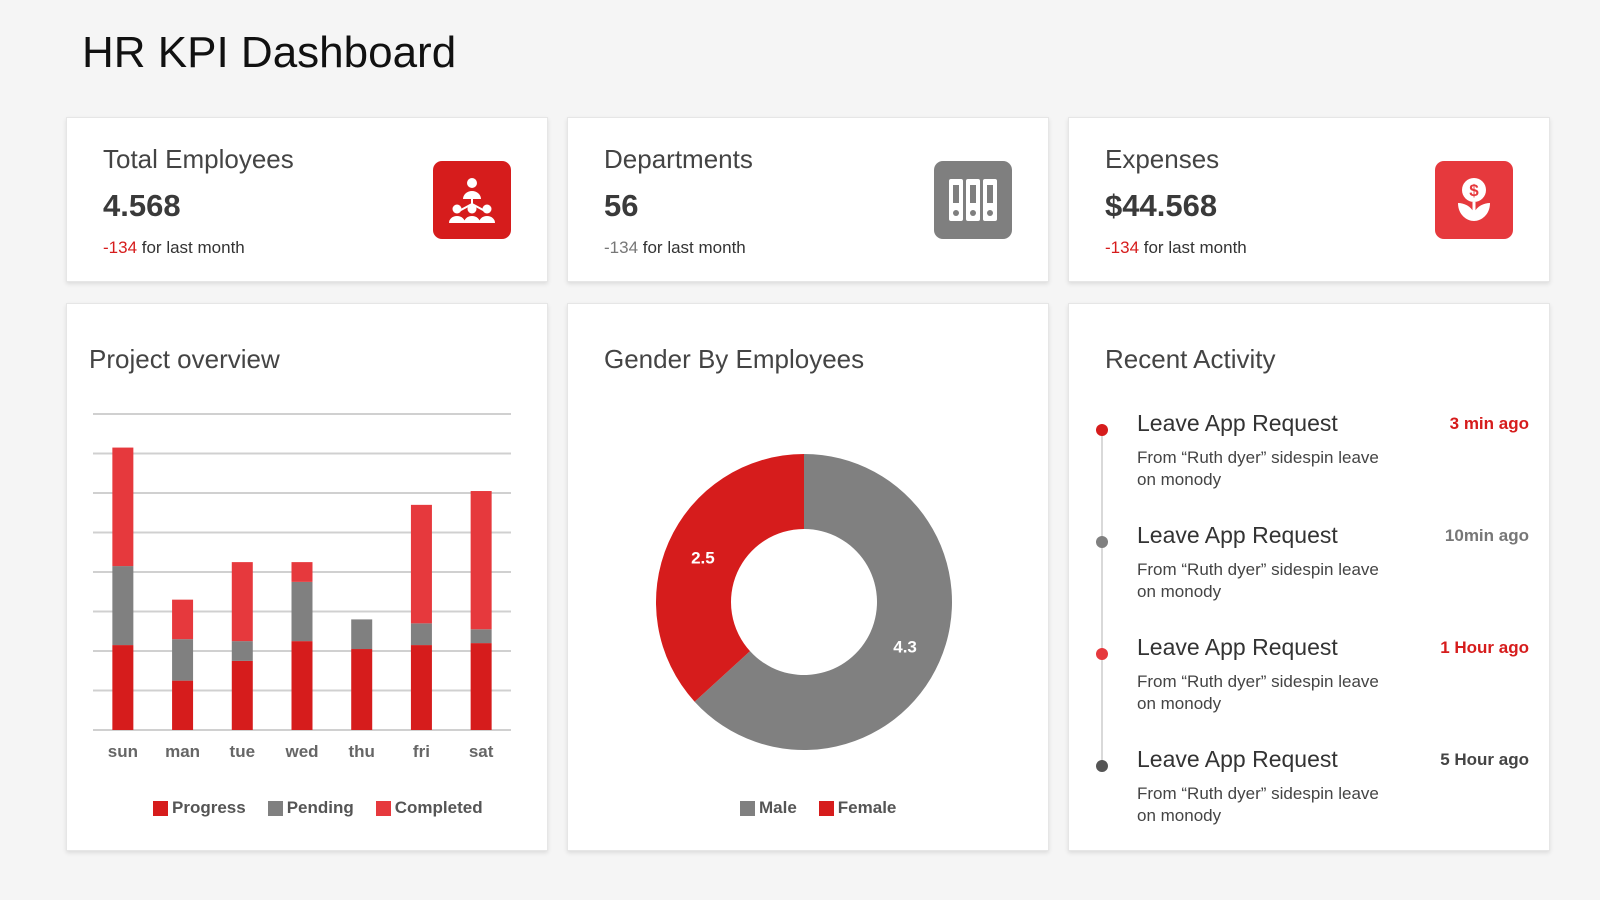 This screenshot has width=1600, height=900. Describe the element at coordinates (481, 751) in the screenshot. I see `x-tick-label: sat` at that location.